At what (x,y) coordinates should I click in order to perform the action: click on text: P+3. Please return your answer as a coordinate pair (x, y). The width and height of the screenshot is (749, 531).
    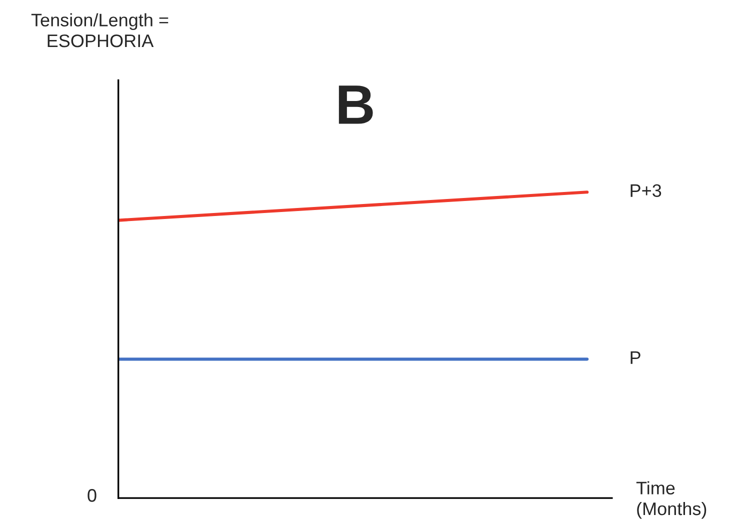
    Looking at the image, I should click on (646, 190).